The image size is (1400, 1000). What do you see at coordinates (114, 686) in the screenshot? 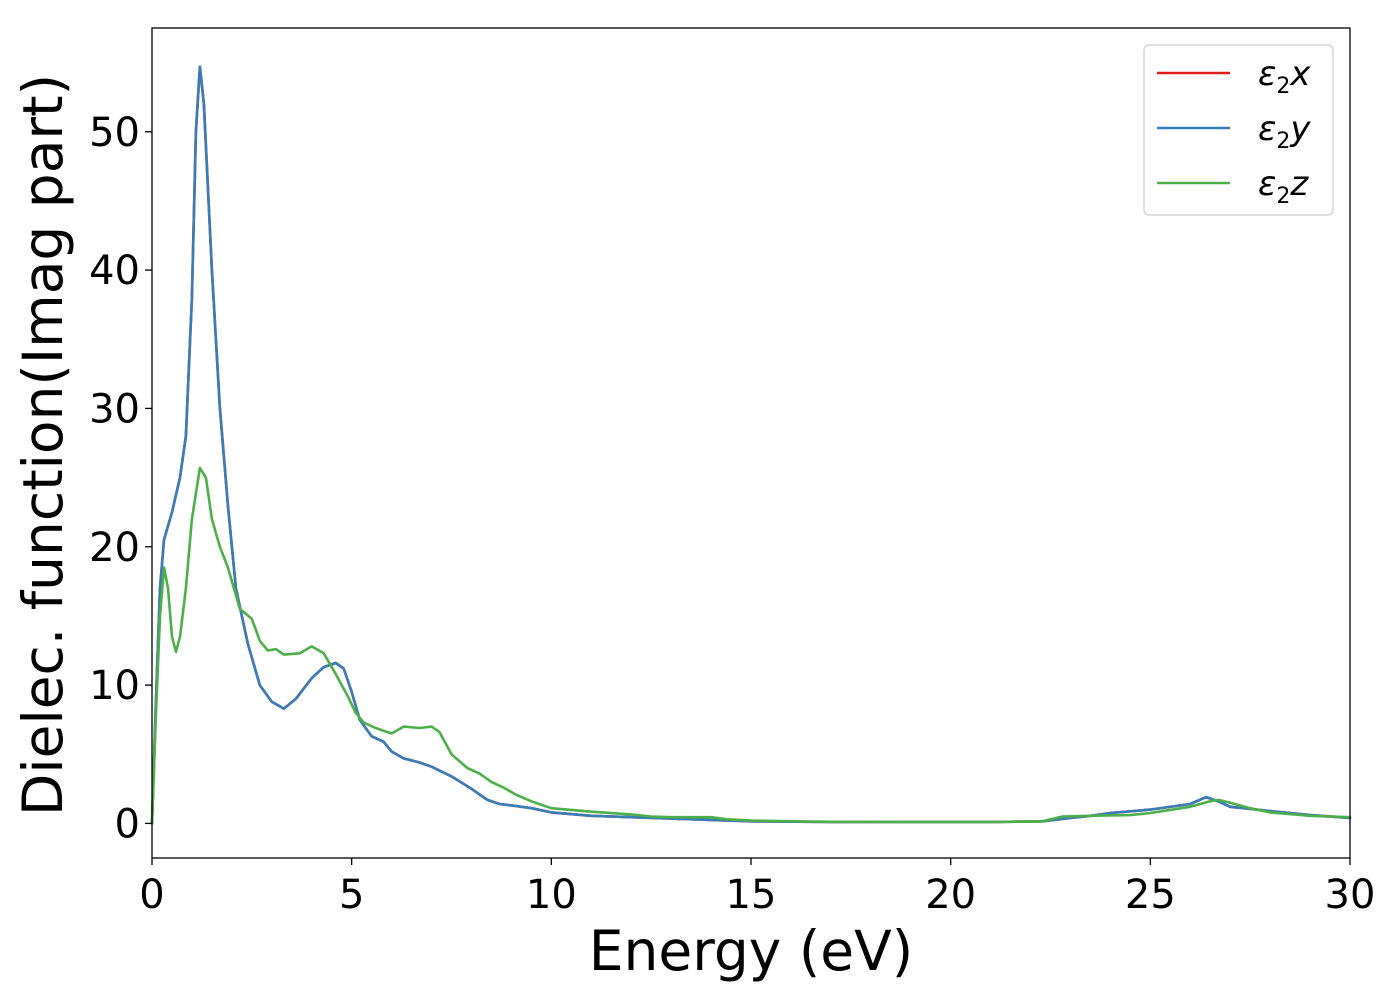
I see `y-tick-label: 10` at bounding box center [114, 686].